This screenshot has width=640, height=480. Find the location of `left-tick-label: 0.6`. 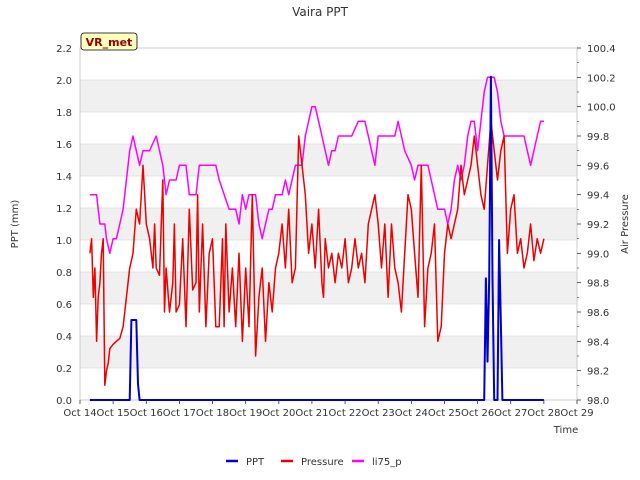

left-tick-label: 0.6 is located at coordinates (64, 305).